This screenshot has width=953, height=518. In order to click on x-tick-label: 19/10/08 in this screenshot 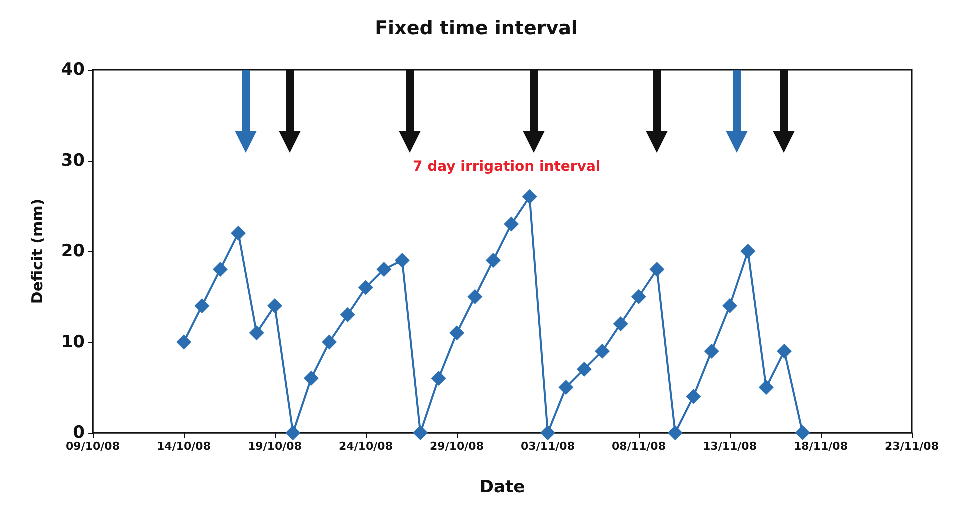, I will do `click(275, 446)`.